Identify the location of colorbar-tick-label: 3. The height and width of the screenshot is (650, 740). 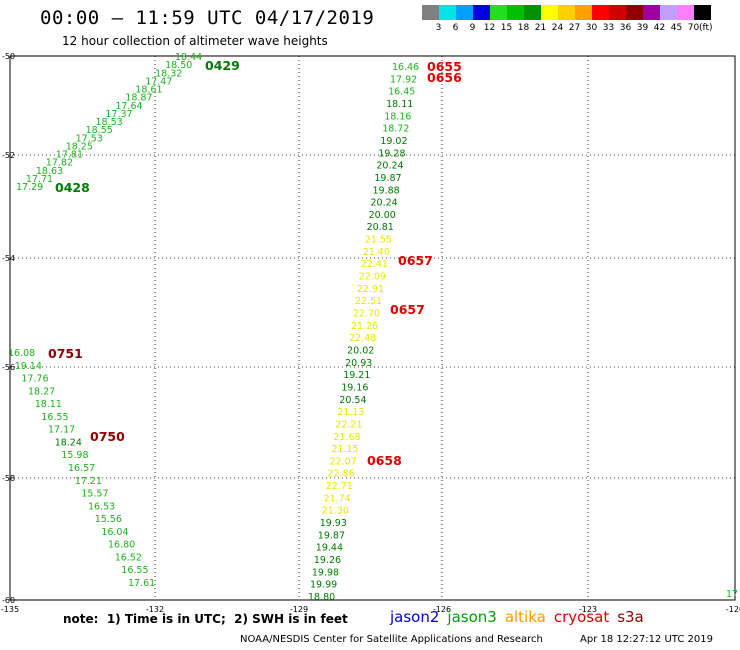
(438, 28).